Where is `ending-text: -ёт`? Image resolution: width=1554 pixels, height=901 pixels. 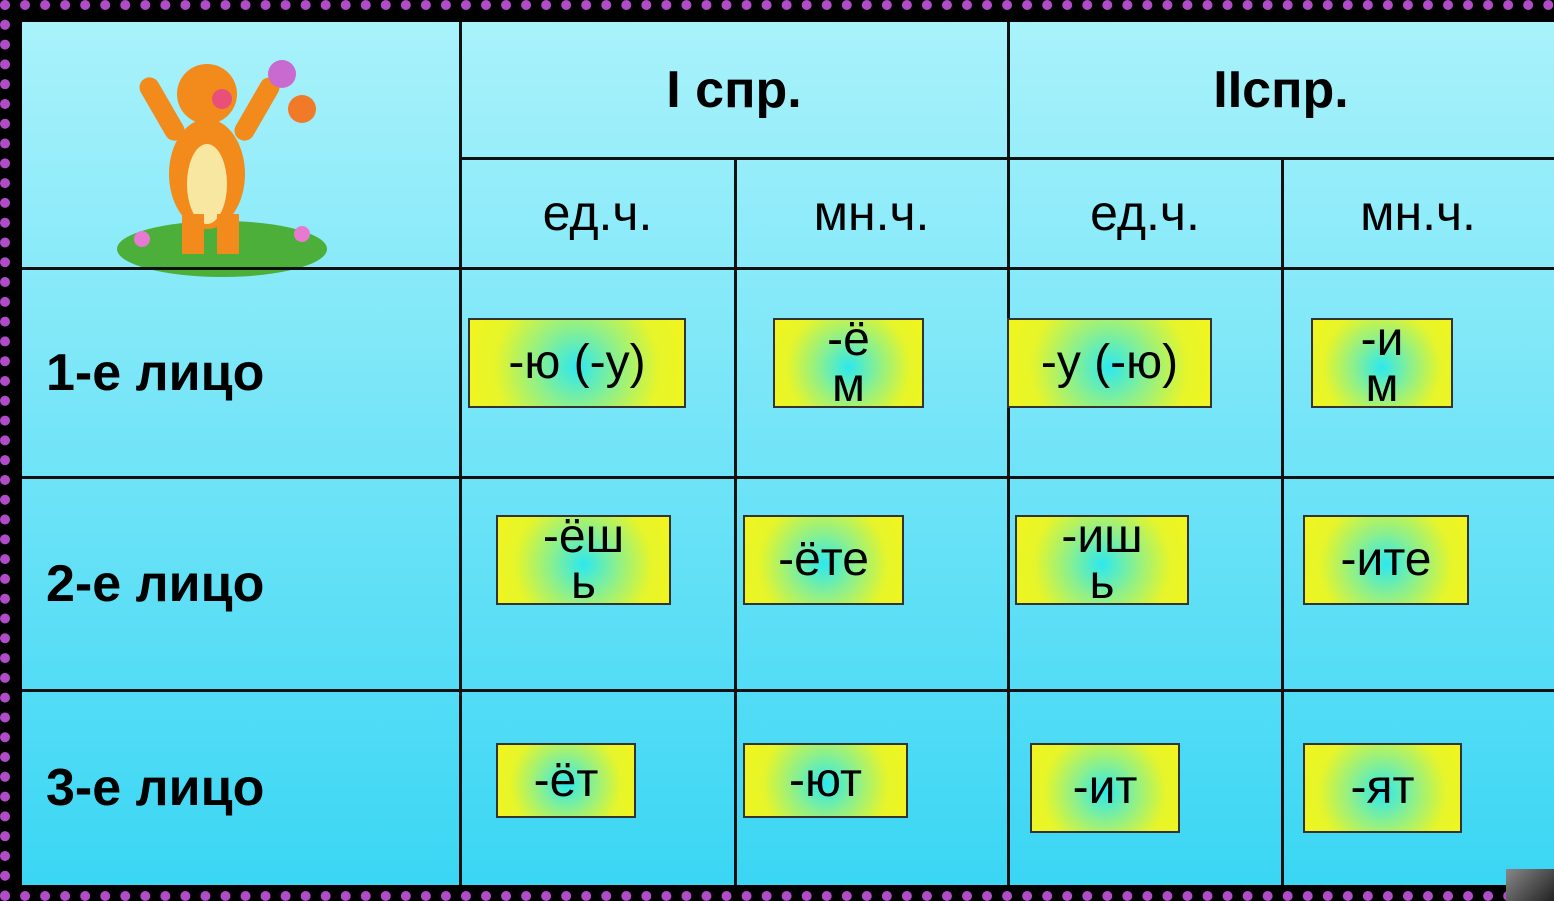
ending-text: -ёт is located at coordinates (566, 780).